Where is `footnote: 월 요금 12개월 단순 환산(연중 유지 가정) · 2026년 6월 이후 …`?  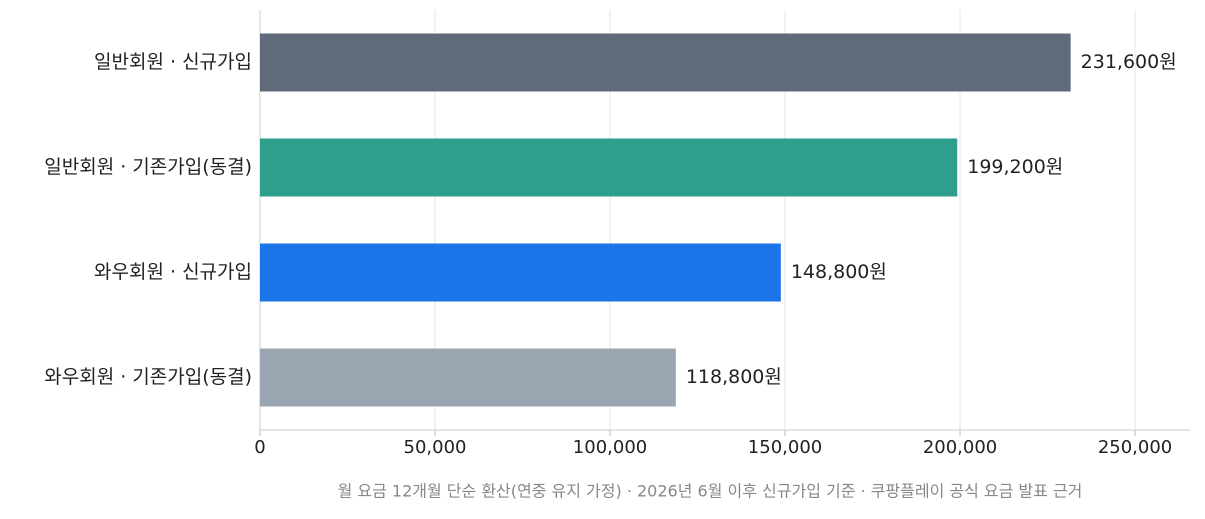 footnote: 월 요금 12개월 단순 환산(연중 유지 가정) · 2026년 6월 이후 … is located at coordinates (710, 491).